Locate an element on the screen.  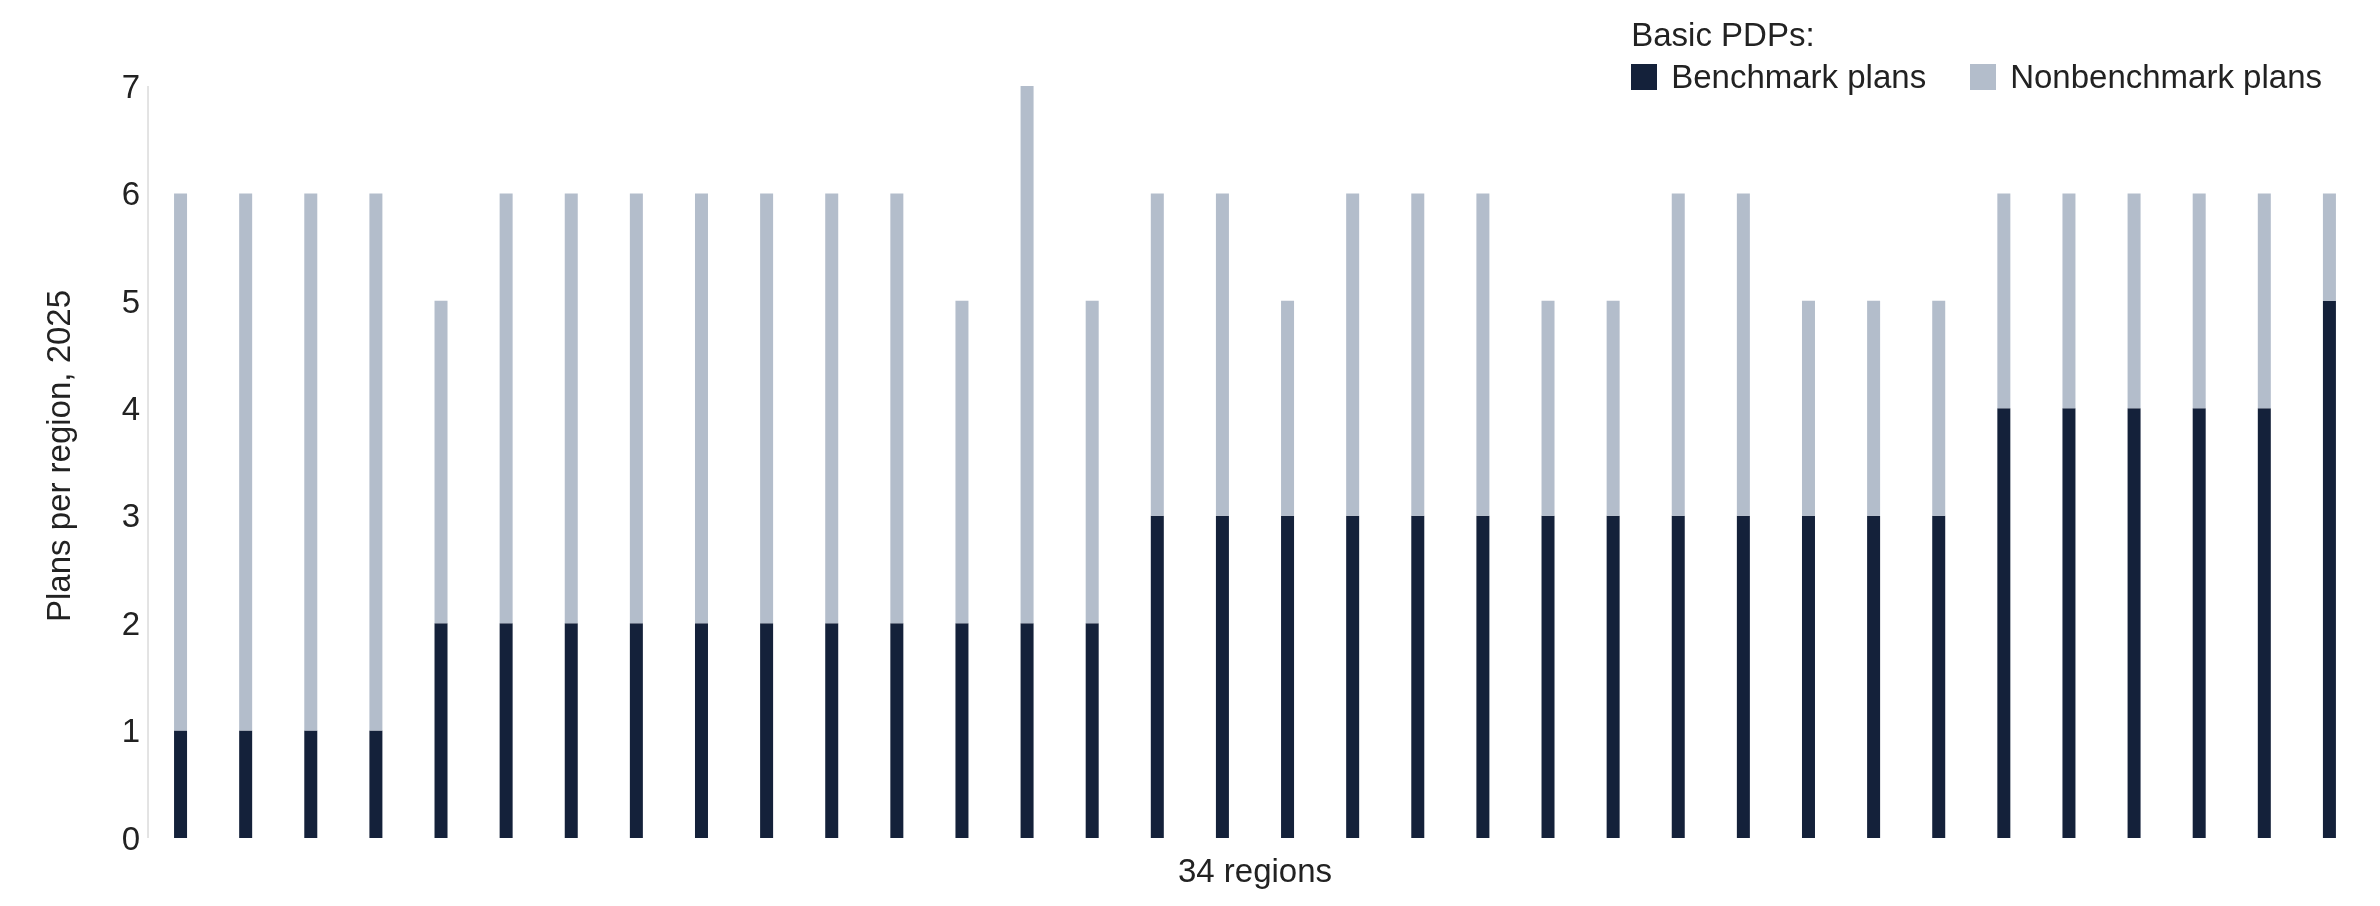
x-axis-title: 34 regions is located at coordinates (1255, 870).